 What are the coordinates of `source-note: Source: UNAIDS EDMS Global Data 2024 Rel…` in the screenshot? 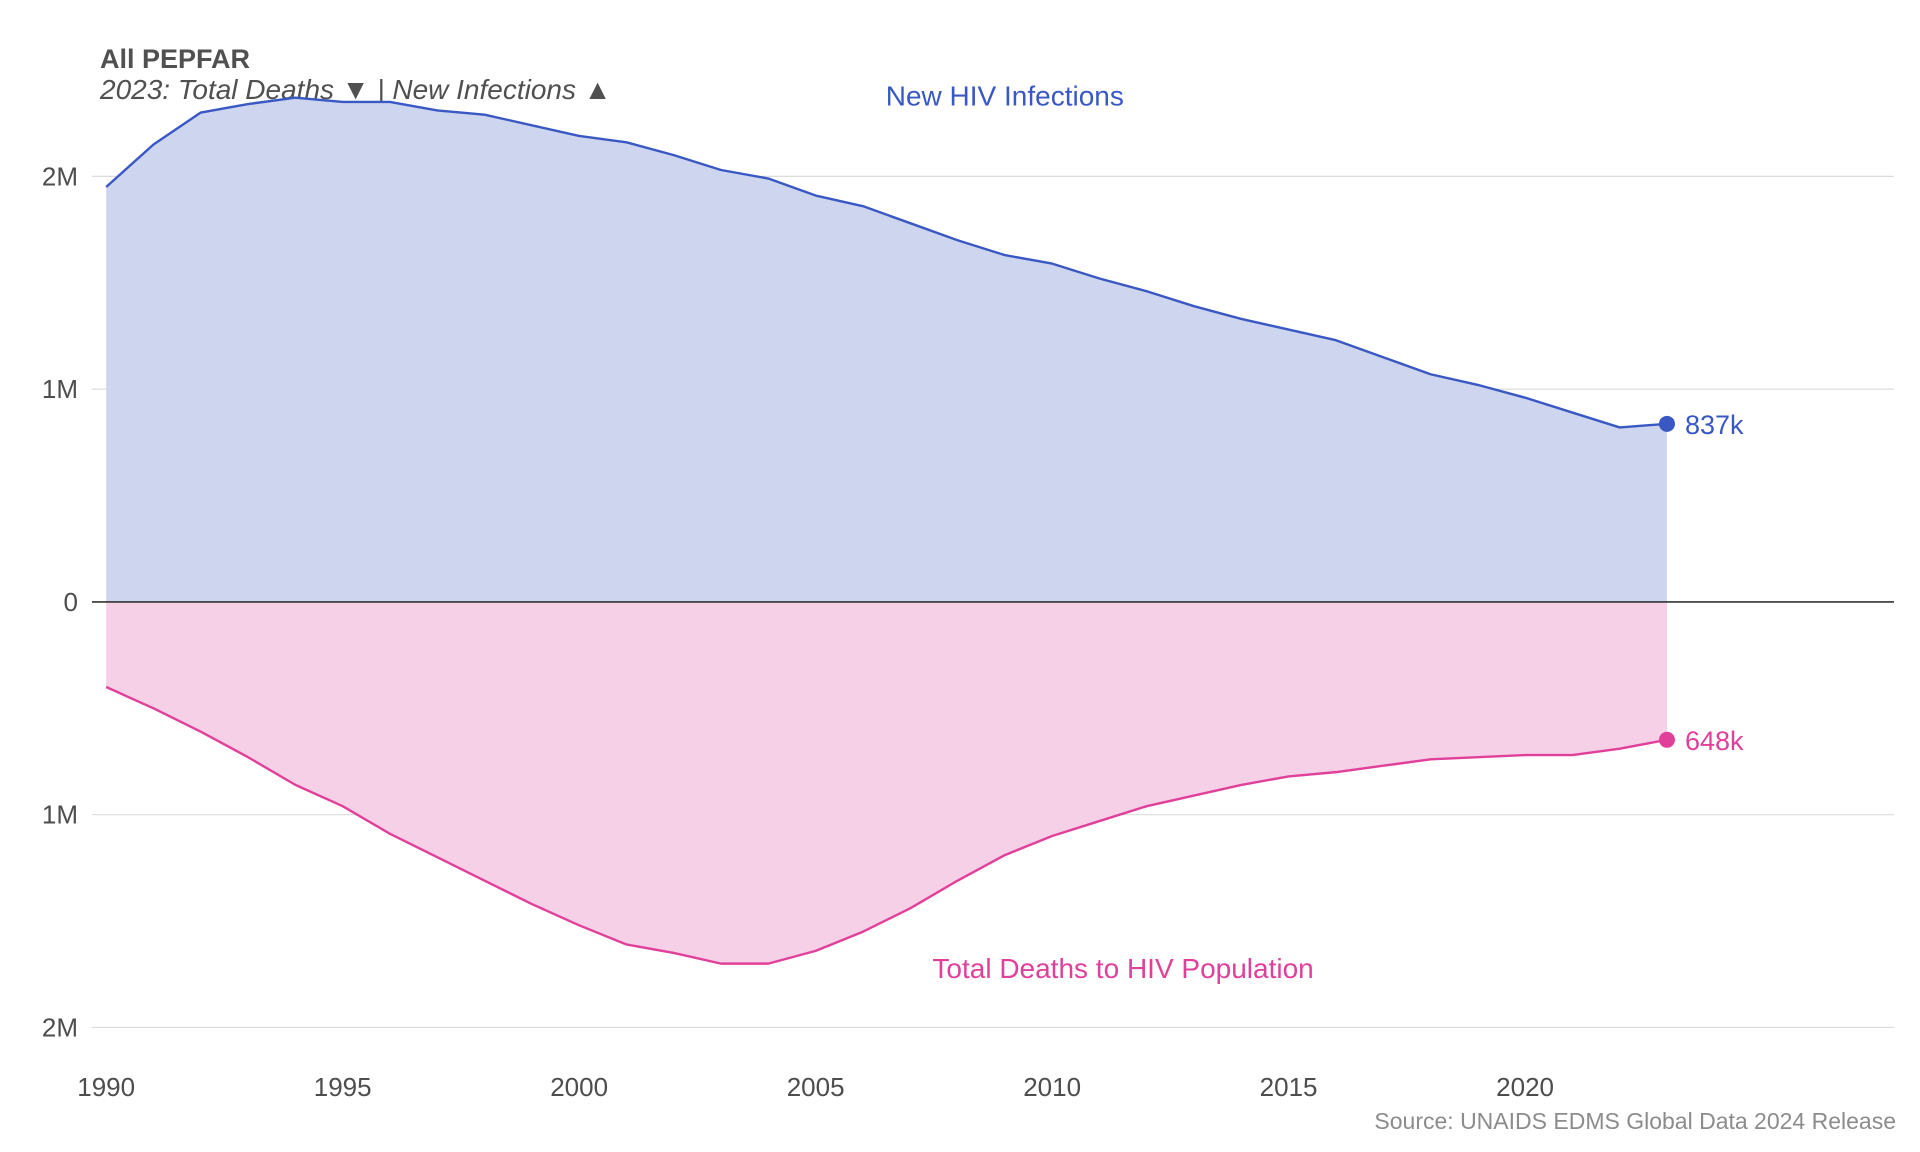 It's located at (1635, 1121).